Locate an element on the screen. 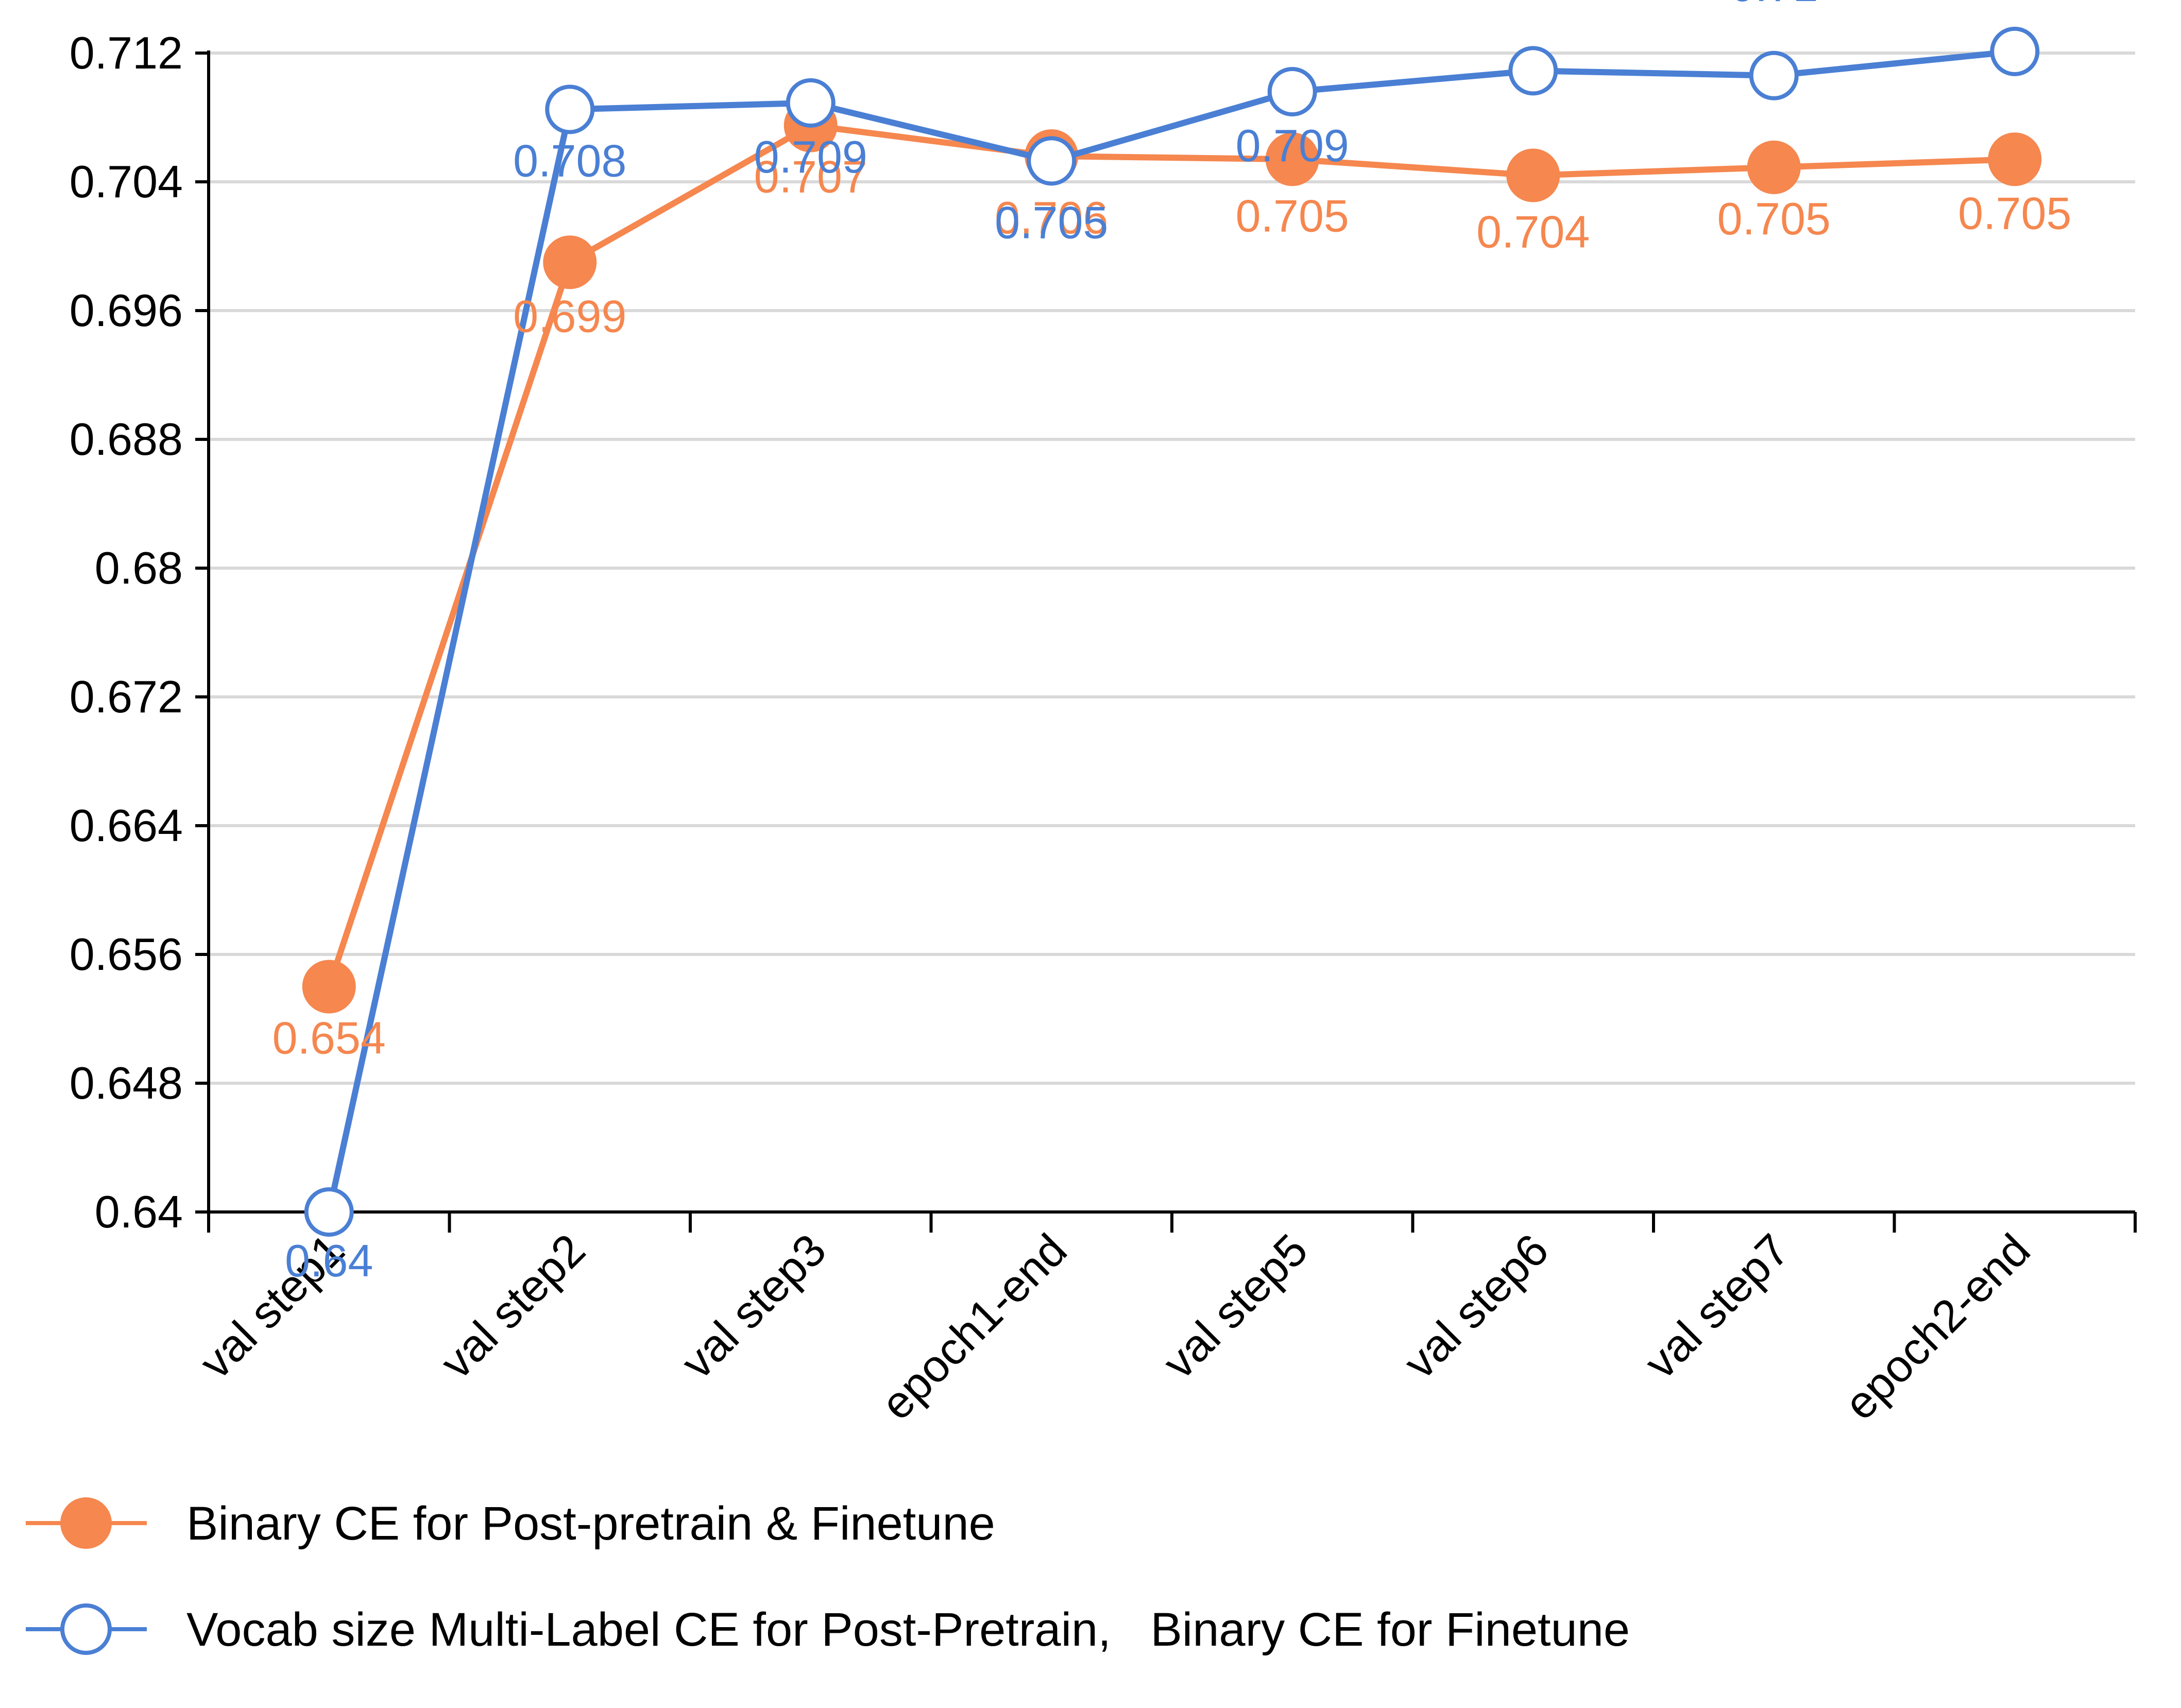 The image size is (2181, 1708). data-label: 0.706 is located at coordinates (1051, 217).